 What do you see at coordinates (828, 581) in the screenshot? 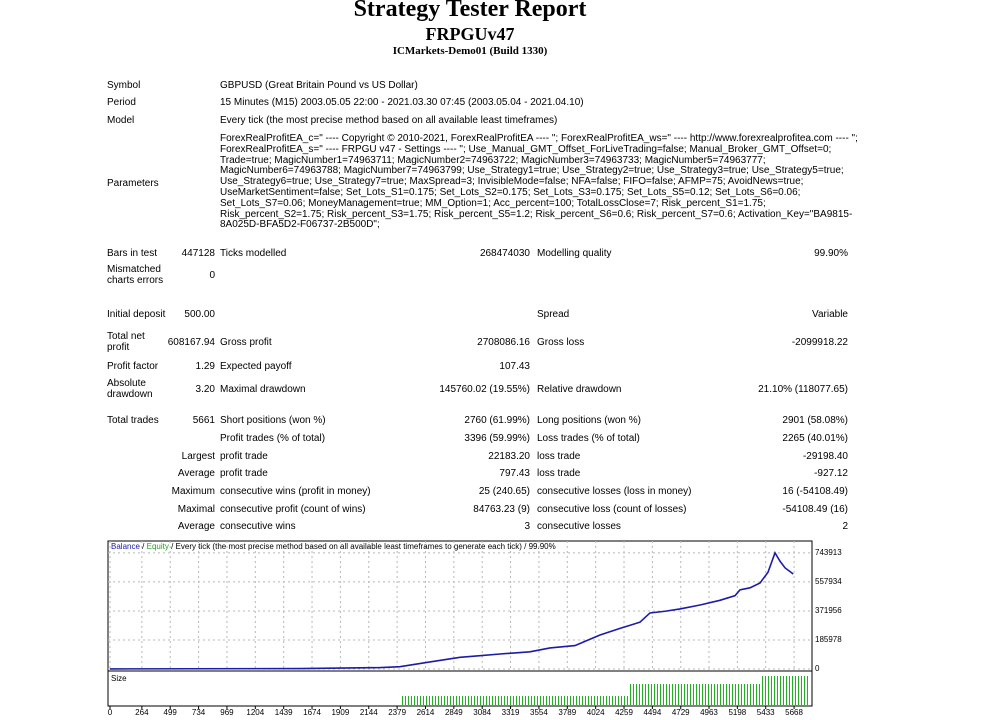
I see `y-tick-label: 557934` at bounding box center [828, 581].